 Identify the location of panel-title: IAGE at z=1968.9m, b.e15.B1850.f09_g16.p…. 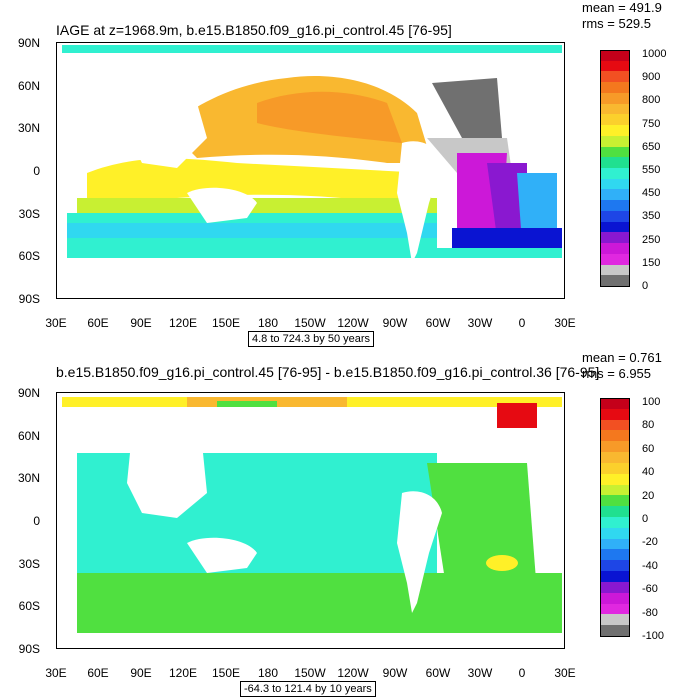
(254, 30).